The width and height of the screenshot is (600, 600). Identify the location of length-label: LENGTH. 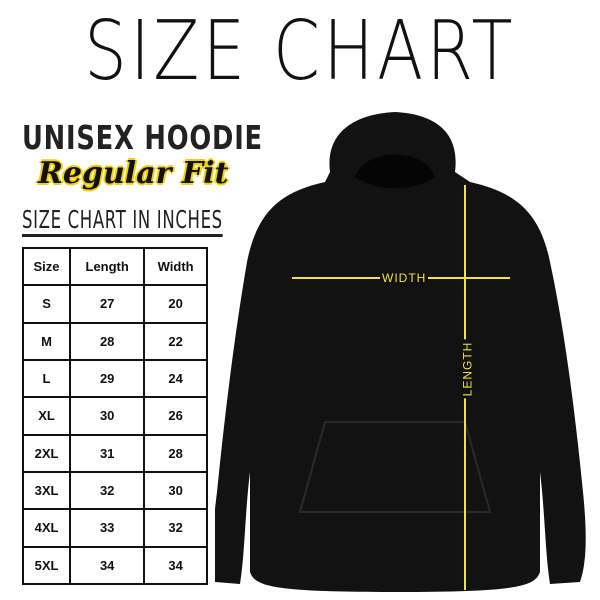
(467, 369).